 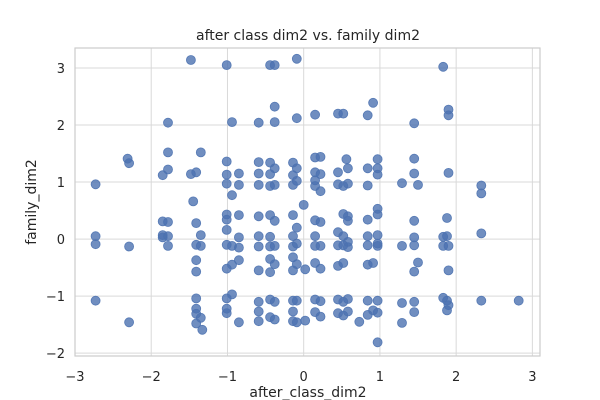 I want to click on y-tick-label: −1, so click(x=55, y=297).